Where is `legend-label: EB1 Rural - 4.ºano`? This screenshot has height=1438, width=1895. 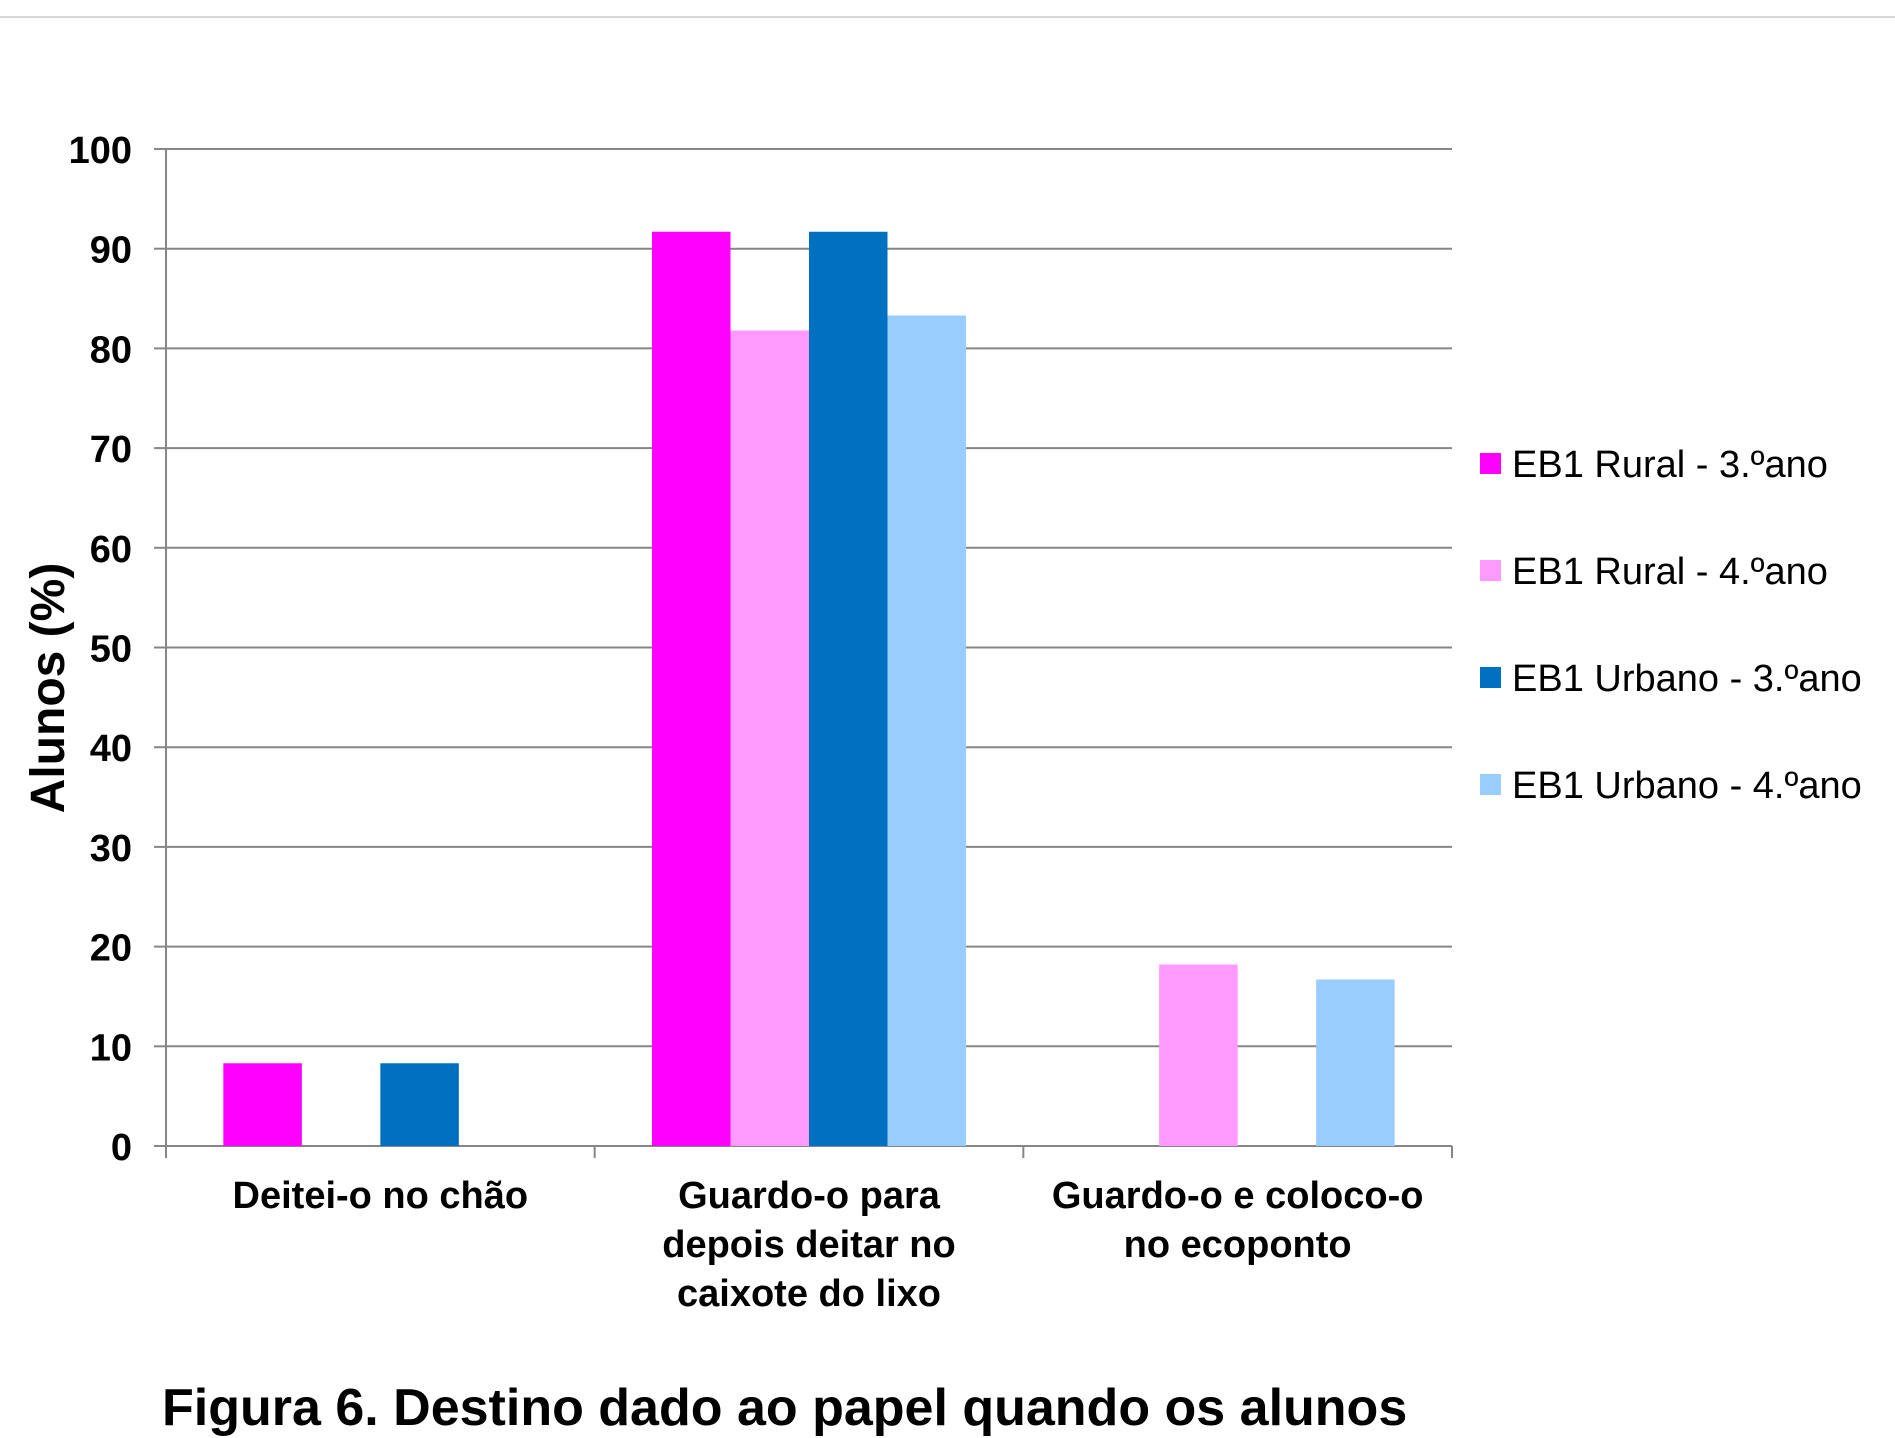 legend-label: EB1 Rural - 4.ºano is located at coordinates (1670, 572).